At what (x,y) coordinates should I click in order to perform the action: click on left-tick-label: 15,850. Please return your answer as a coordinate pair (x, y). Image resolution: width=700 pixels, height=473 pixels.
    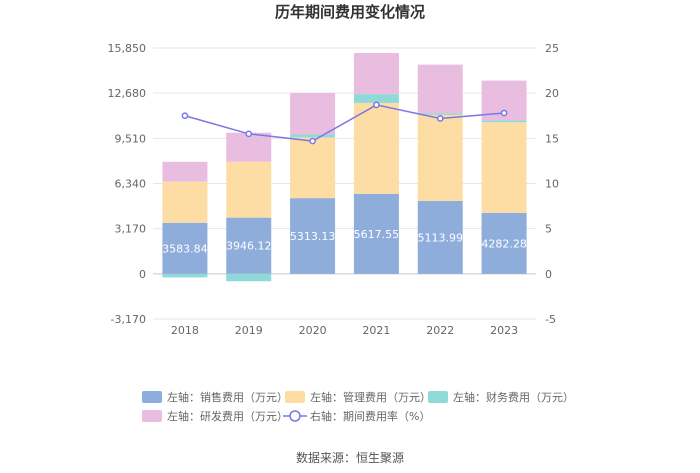
    Looking at the image, I should click on (127, 48).